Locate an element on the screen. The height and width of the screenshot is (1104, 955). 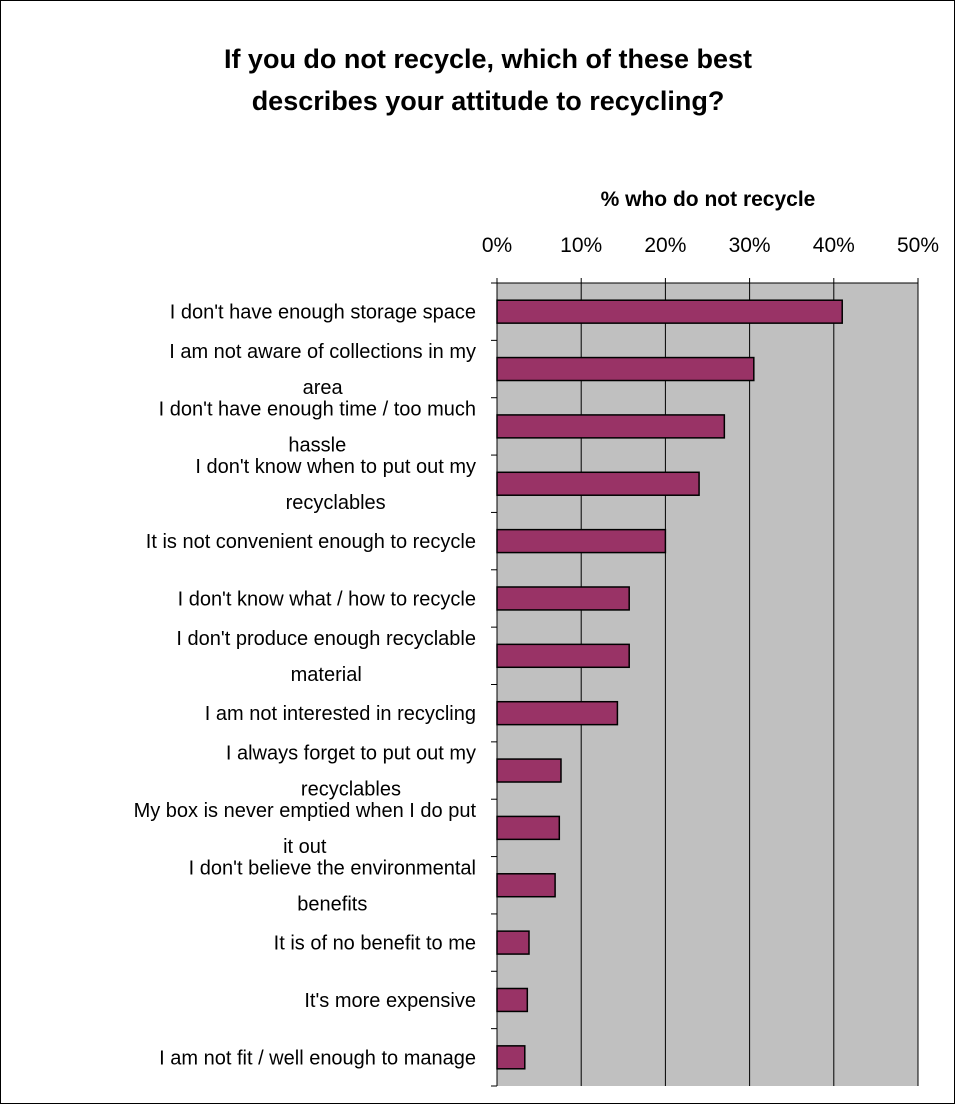
category-label-line: I don't know what / how to recycle is located at coordinates (327, 599).